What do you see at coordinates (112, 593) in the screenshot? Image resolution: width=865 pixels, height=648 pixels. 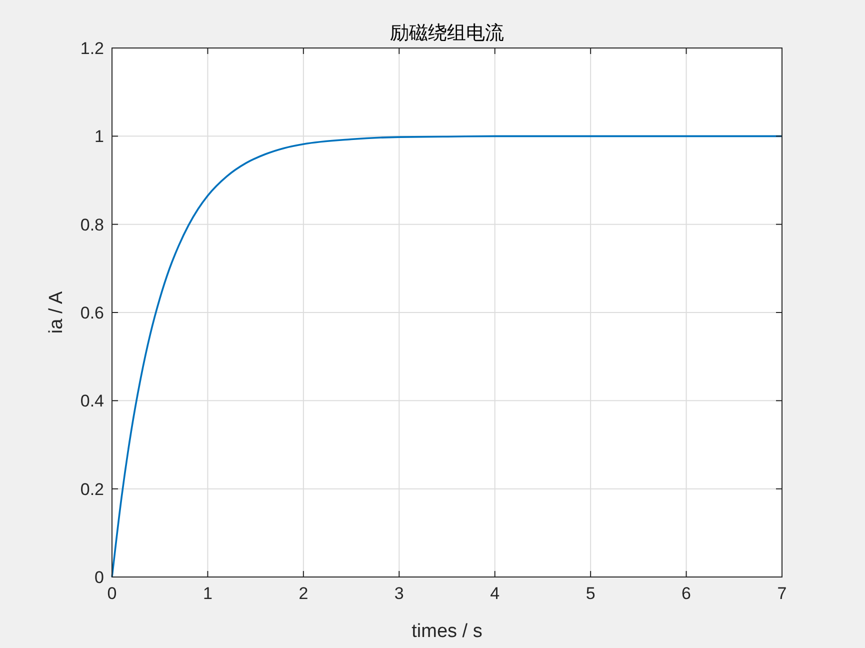 I see `x-tick-label: 0` at bounding box center [112, 593].